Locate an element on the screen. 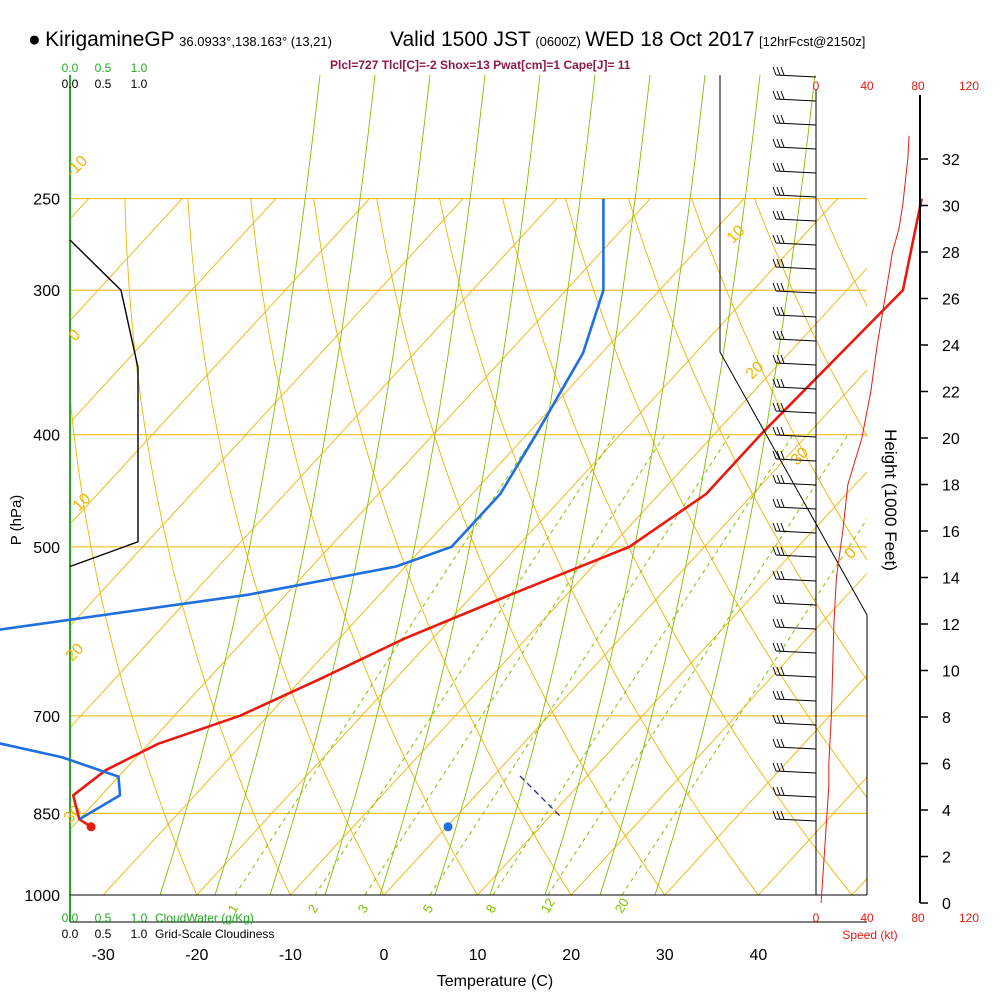 Image resolution: width=1000 pixels, height=1000 pixels. y-tick-label: 250 is located at coordinates (46, 200).